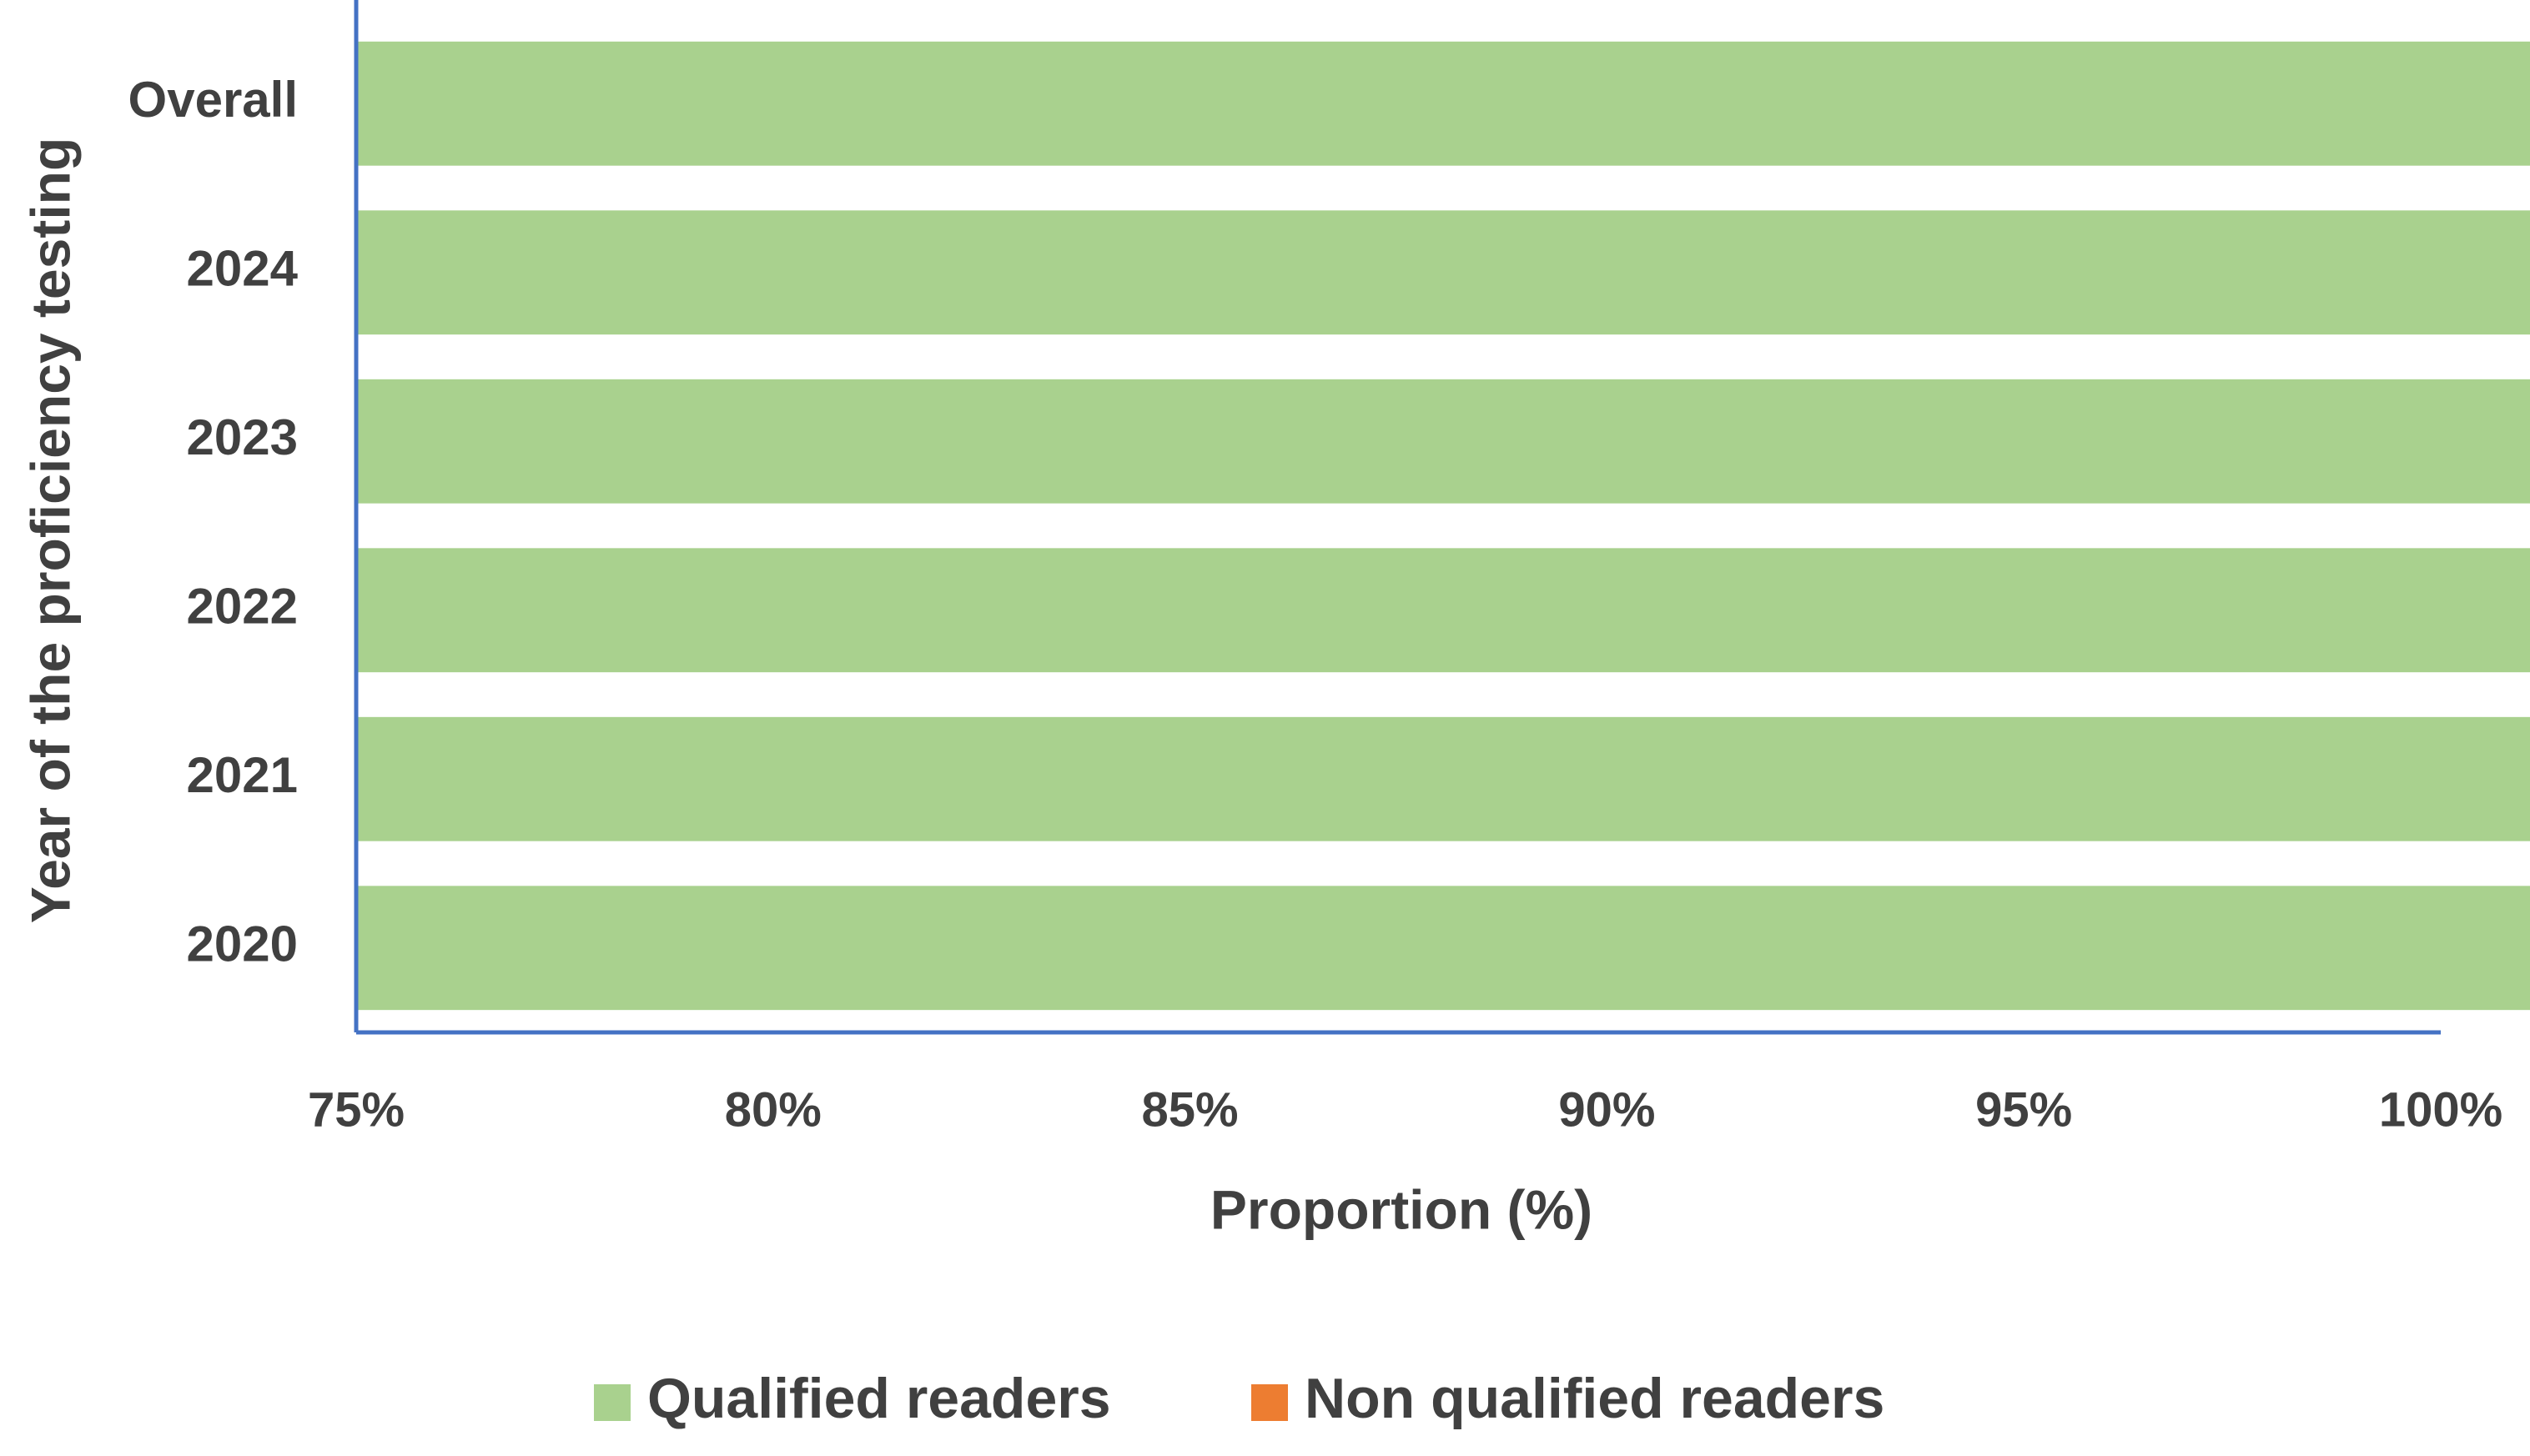 This screenshot has height=1456, width=2530. I want to click on x-tick-label: 100%, so click(2440, 1109).